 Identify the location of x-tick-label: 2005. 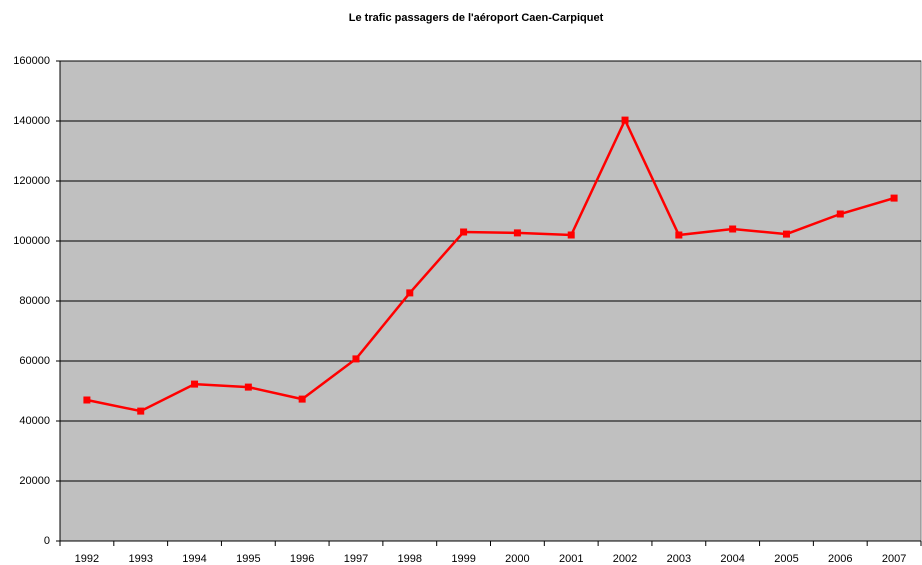
(786, 559).